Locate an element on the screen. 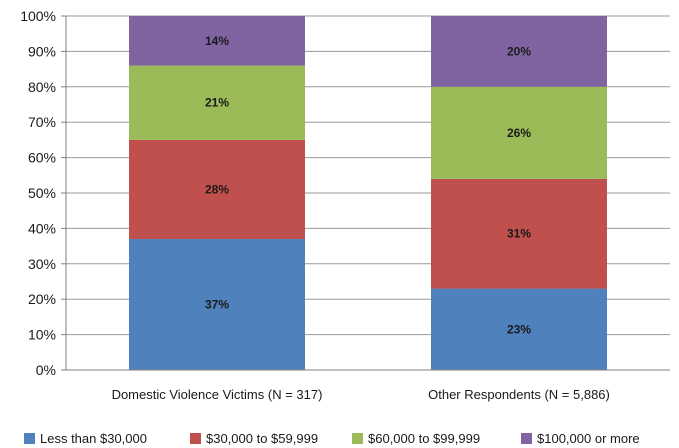  y-tick-label: 30% is located at coordinates (42, 264).